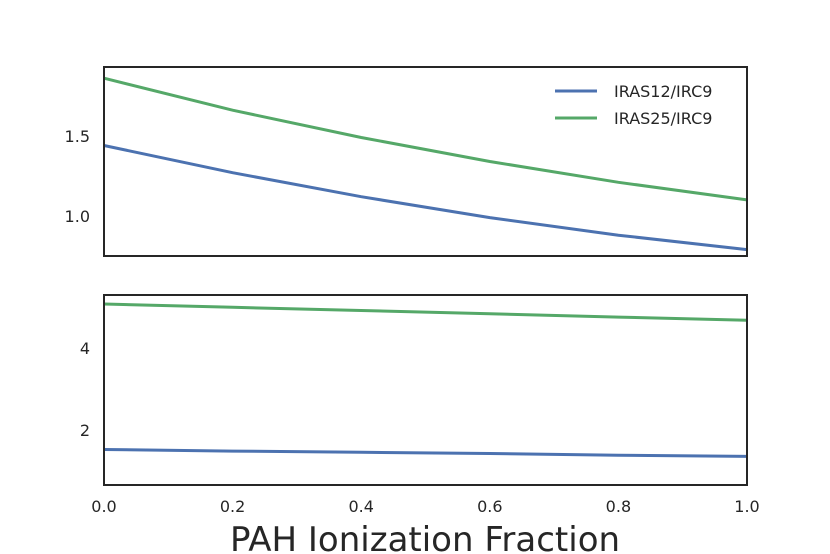  Describe the element at coordinates (103, 506) in the screenshot. I see `x-tick-label: 0.0` at that location.